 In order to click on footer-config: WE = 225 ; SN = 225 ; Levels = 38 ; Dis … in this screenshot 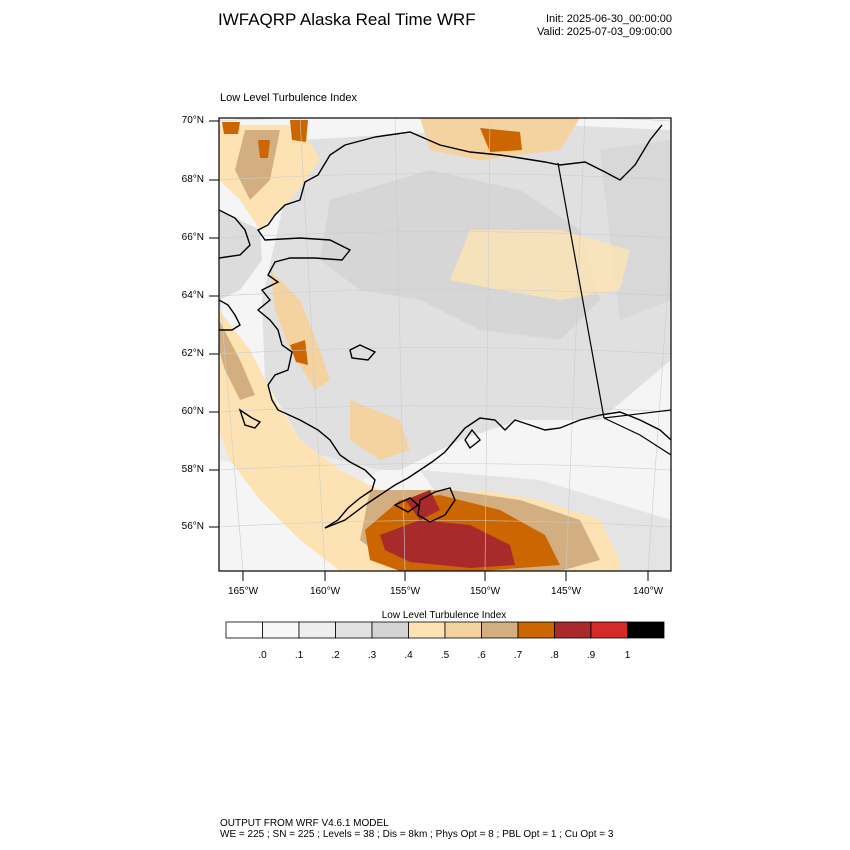, I will do `click(417, 834)`.